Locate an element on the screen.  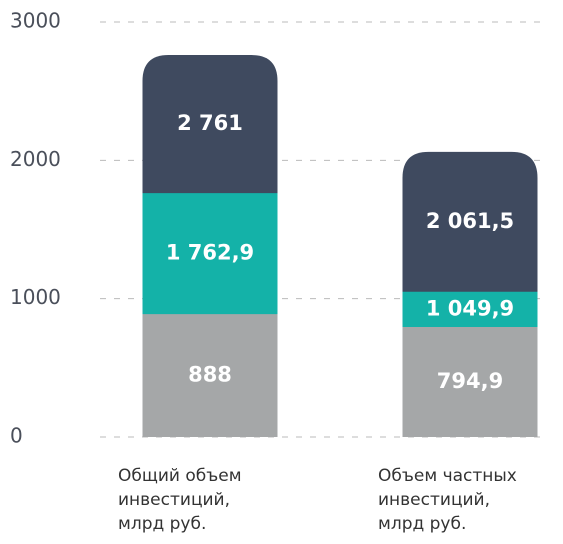
value-label: 794,9 is located at coordinates (470, 381).